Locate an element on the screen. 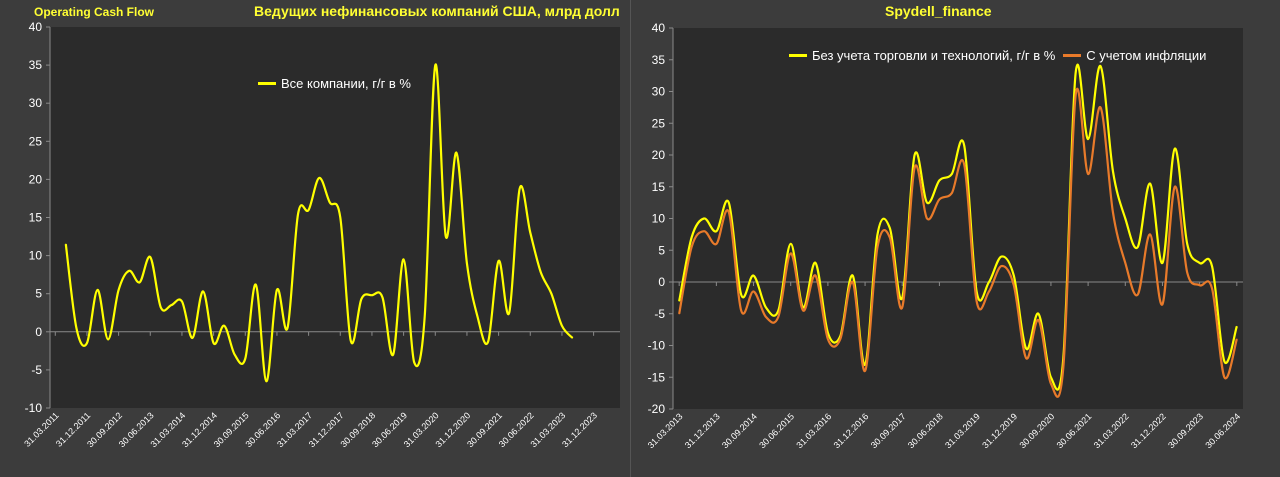 This screenshot has height=477, width=1280. left-legend: Все компании, г/г в % is located at coordinates (334, 83).